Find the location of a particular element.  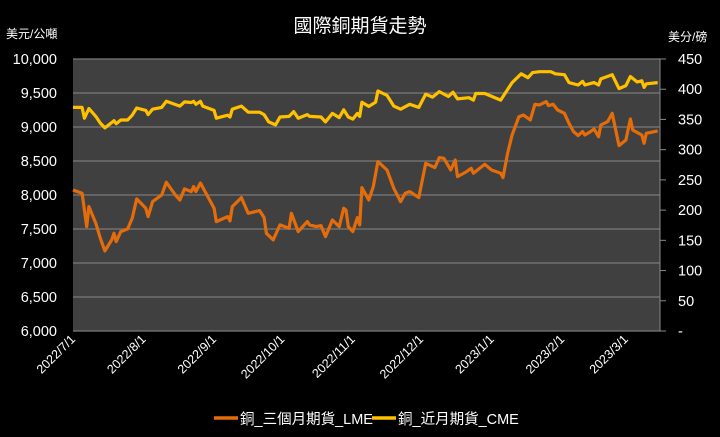

y-right-tick-label: 450 is located at coordinates (690, 60).